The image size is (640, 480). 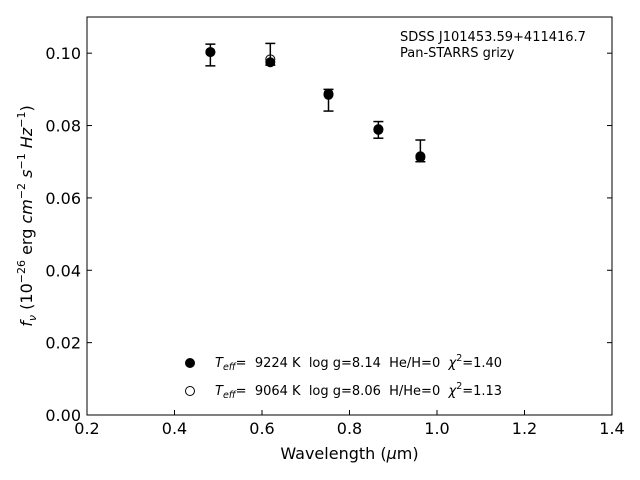 I want to click on y-axis-label: fν (10−26 erg cm−2 s−1 Hz−1), so click(x=27, y=215).